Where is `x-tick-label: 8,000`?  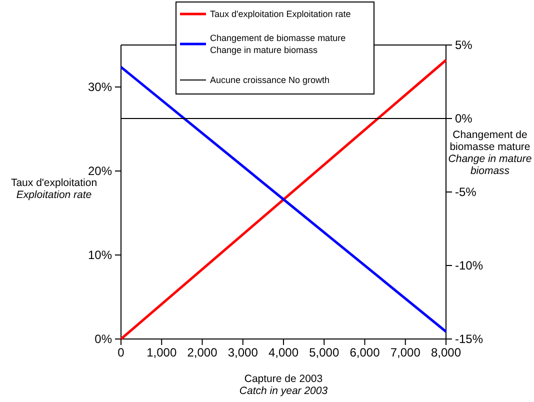
x-tick-label: 8,000 is located at coordinates (446, 353).